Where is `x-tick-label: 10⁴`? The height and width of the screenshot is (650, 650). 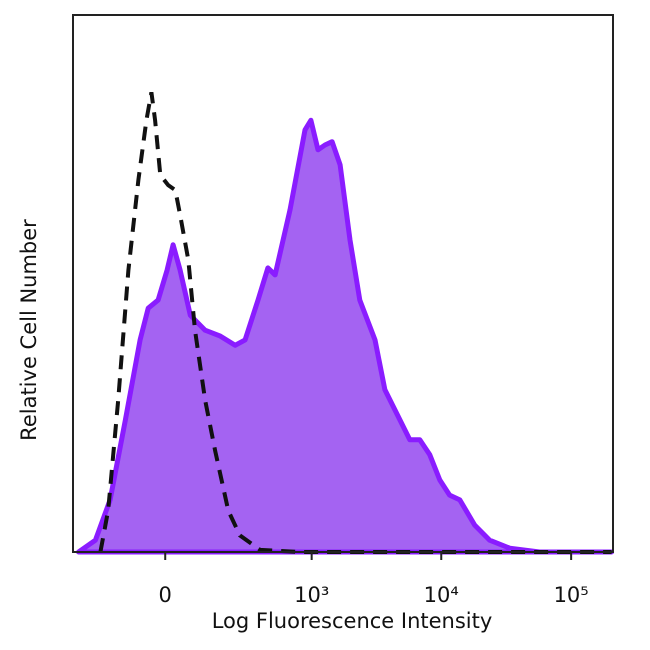 x-tick-label: 10⁴ is located at coordinates (441, 595).